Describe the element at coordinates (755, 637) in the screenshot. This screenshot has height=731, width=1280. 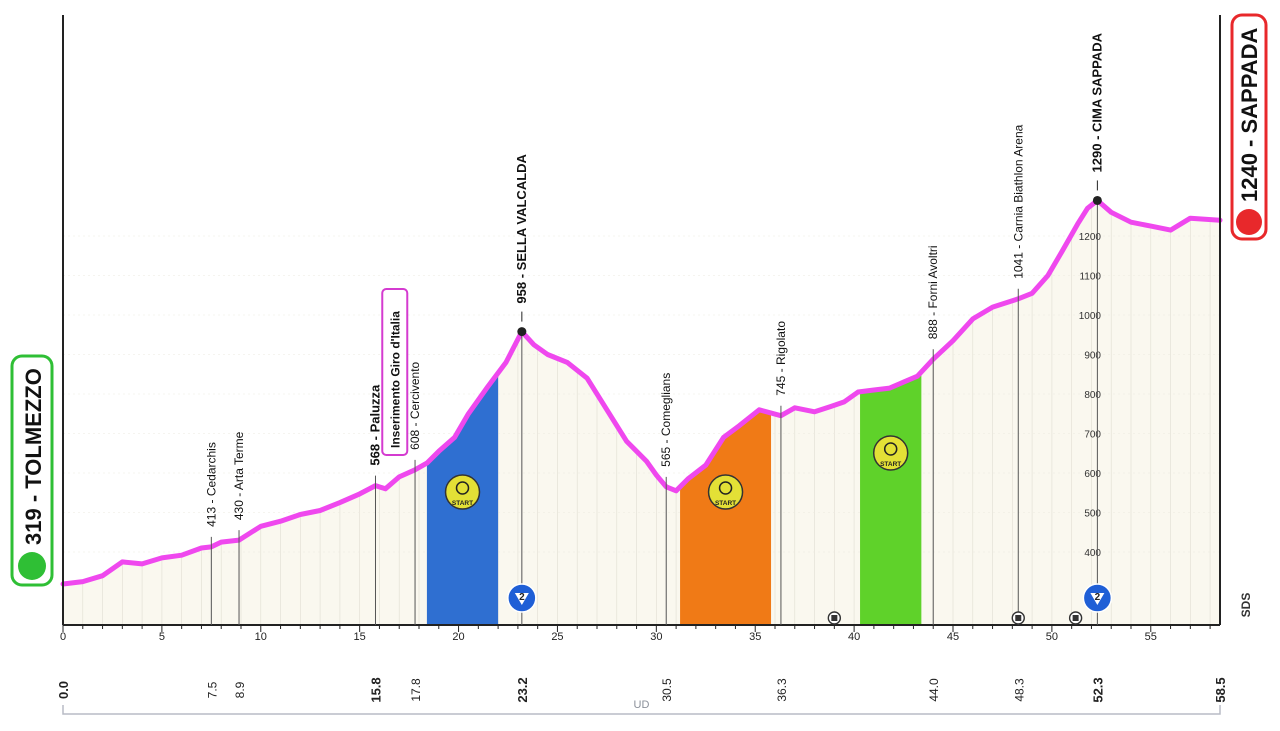
I see `x-tick-label: 35` at that location.